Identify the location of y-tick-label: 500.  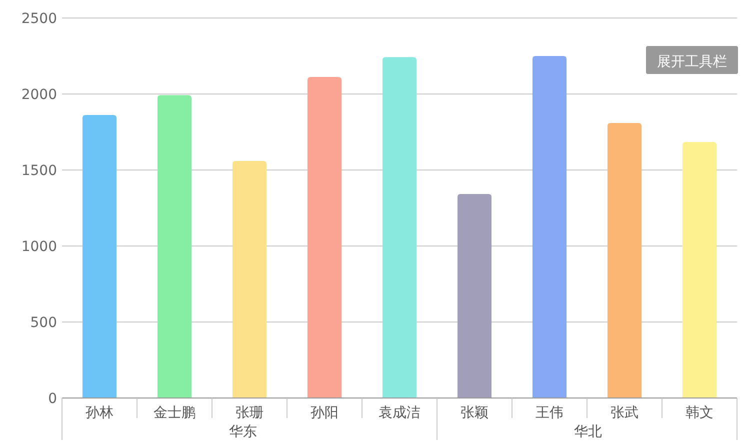
(43, 323).